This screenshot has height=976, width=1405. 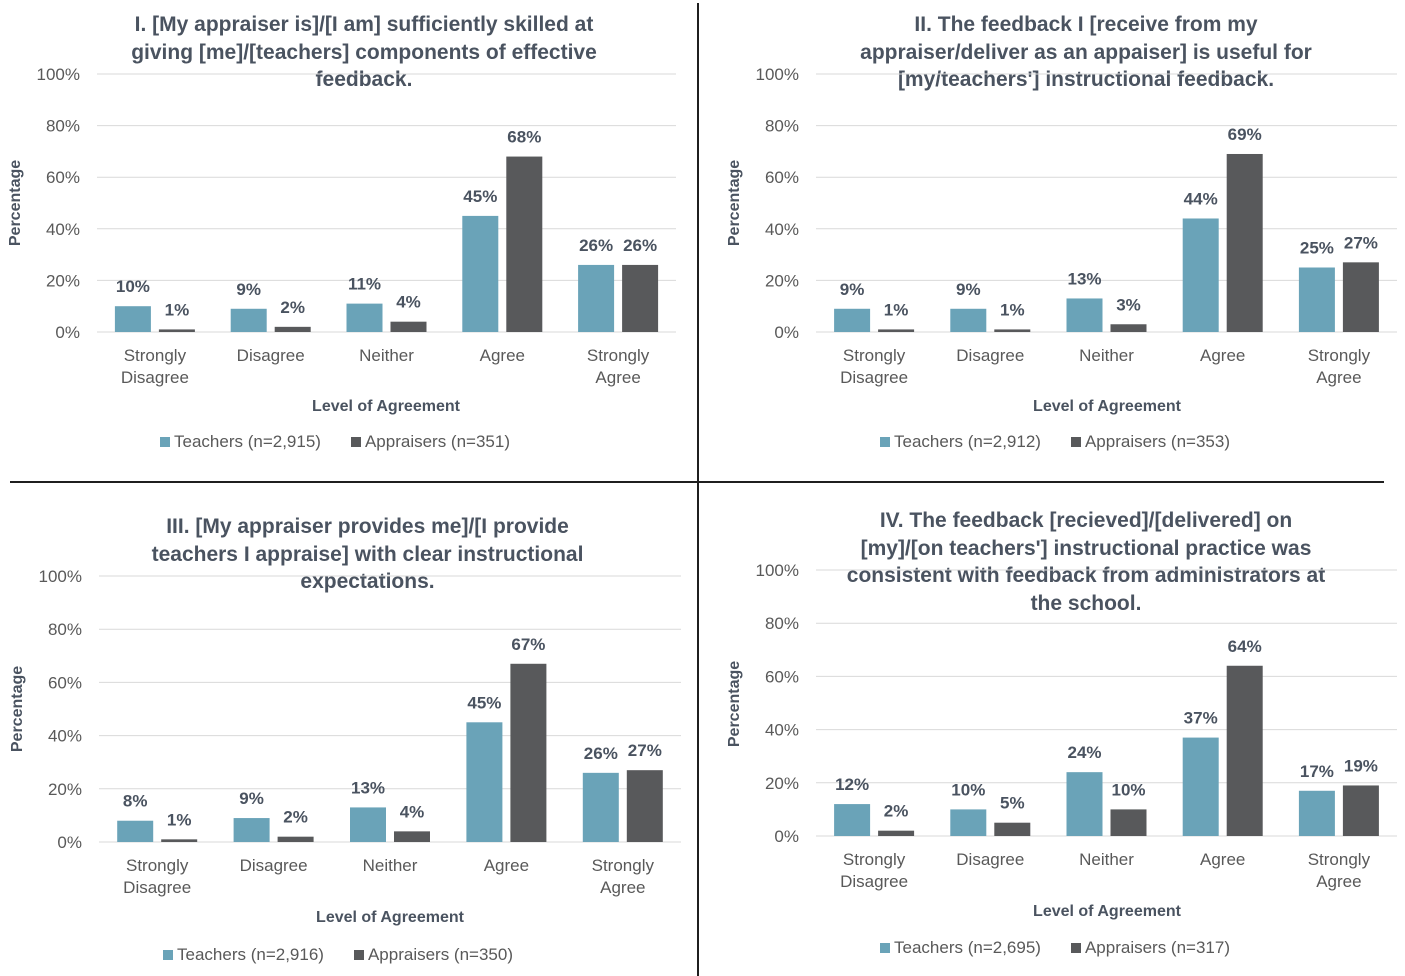 What do you see at coordinates (250, 954) in the screenshot?
I see `legend-label: Teachers (n=2,916)` at bounding box center [250, 954].